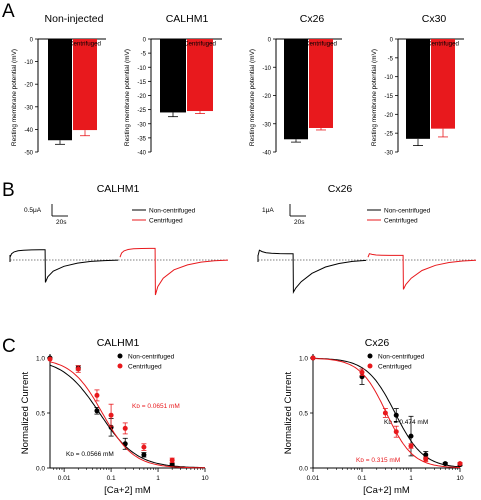 This screenshot has height=500, width=481. What do you see at coordinates (156, 406) in the screenshot?
I see `kd-label-centrifuged: Kᴅ = 0.0651 mM` at bounding box center [156, 406].